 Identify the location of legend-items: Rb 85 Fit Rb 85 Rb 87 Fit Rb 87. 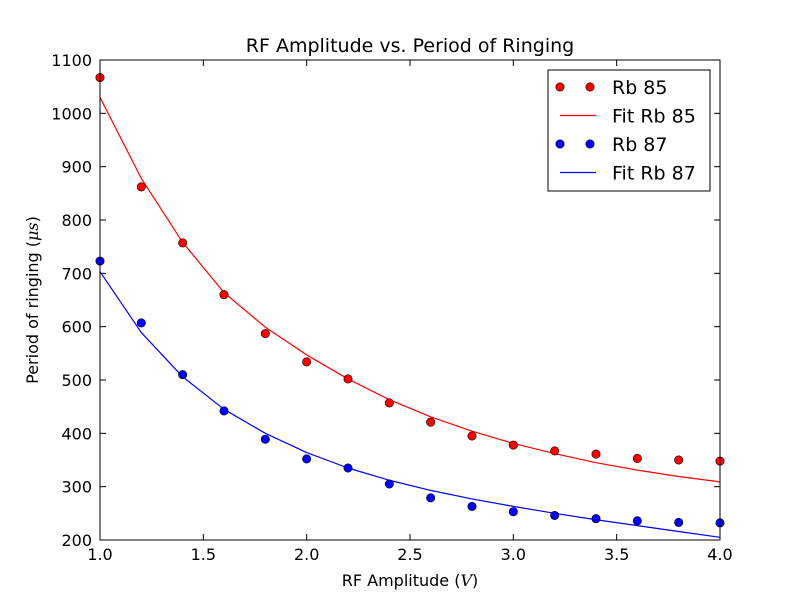
(625, 131).